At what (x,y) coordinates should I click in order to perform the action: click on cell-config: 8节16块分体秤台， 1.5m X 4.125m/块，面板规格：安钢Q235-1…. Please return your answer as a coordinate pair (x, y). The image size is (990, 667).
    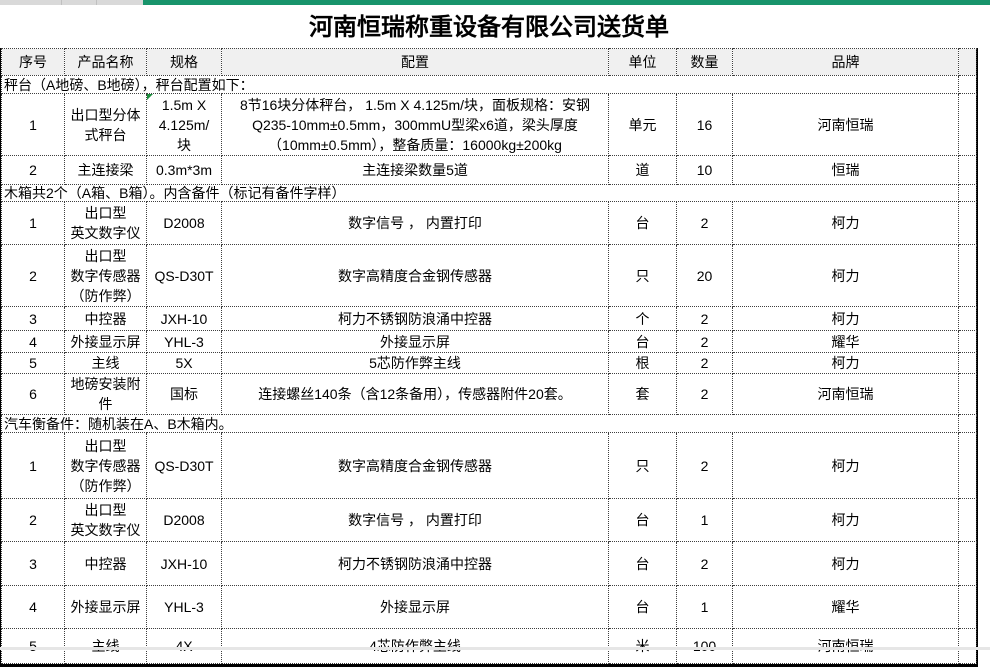
    Looking at the image, I should click on (415, 124).